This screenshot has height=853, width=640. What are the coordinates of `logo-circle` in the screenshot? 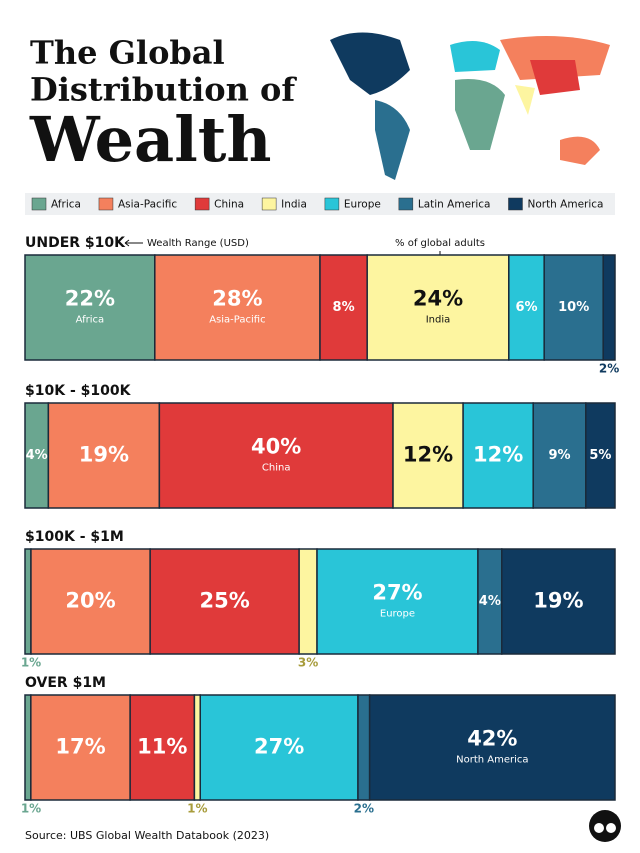 It's located at (605, 826).